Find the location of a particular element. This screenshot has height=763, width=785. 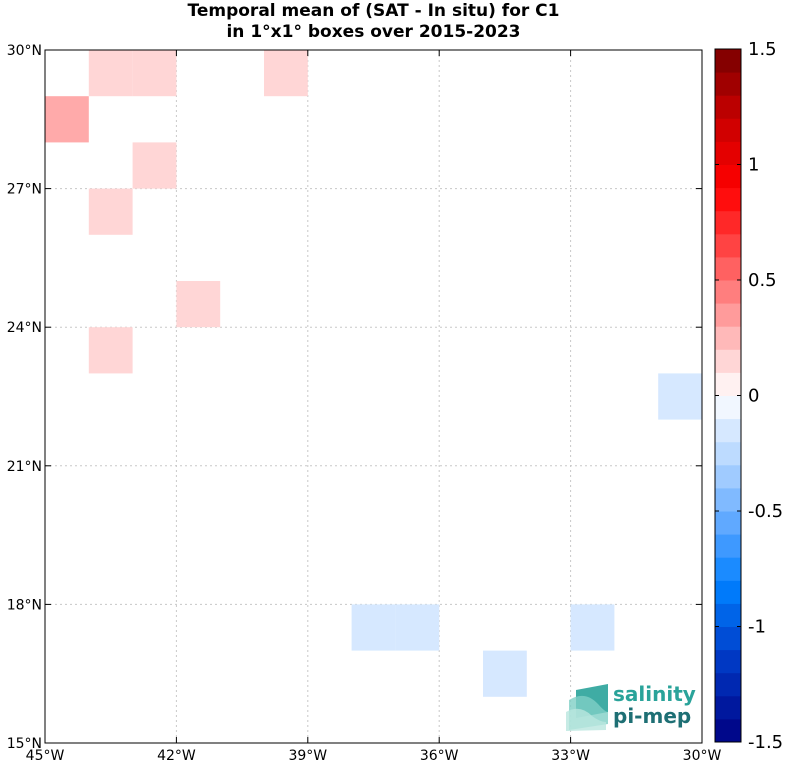

y-axis-tick-label: 30°N is located at coordinates (24, 51).